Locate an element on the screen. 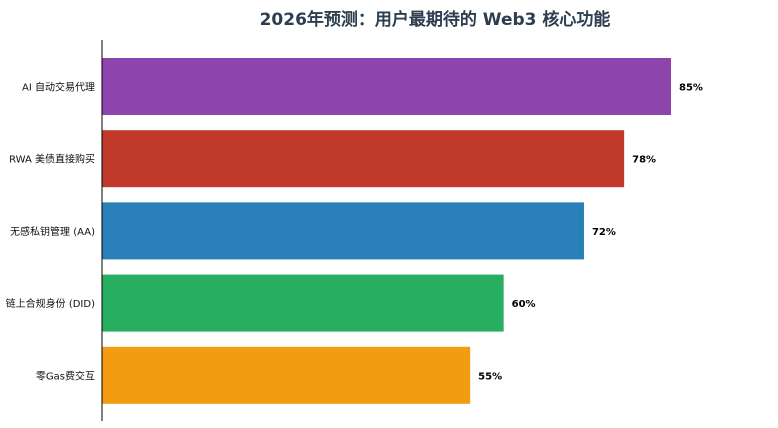 This screenshot has width=778, height=428. value-label-2: 72% is located at coordinates (604, 232).